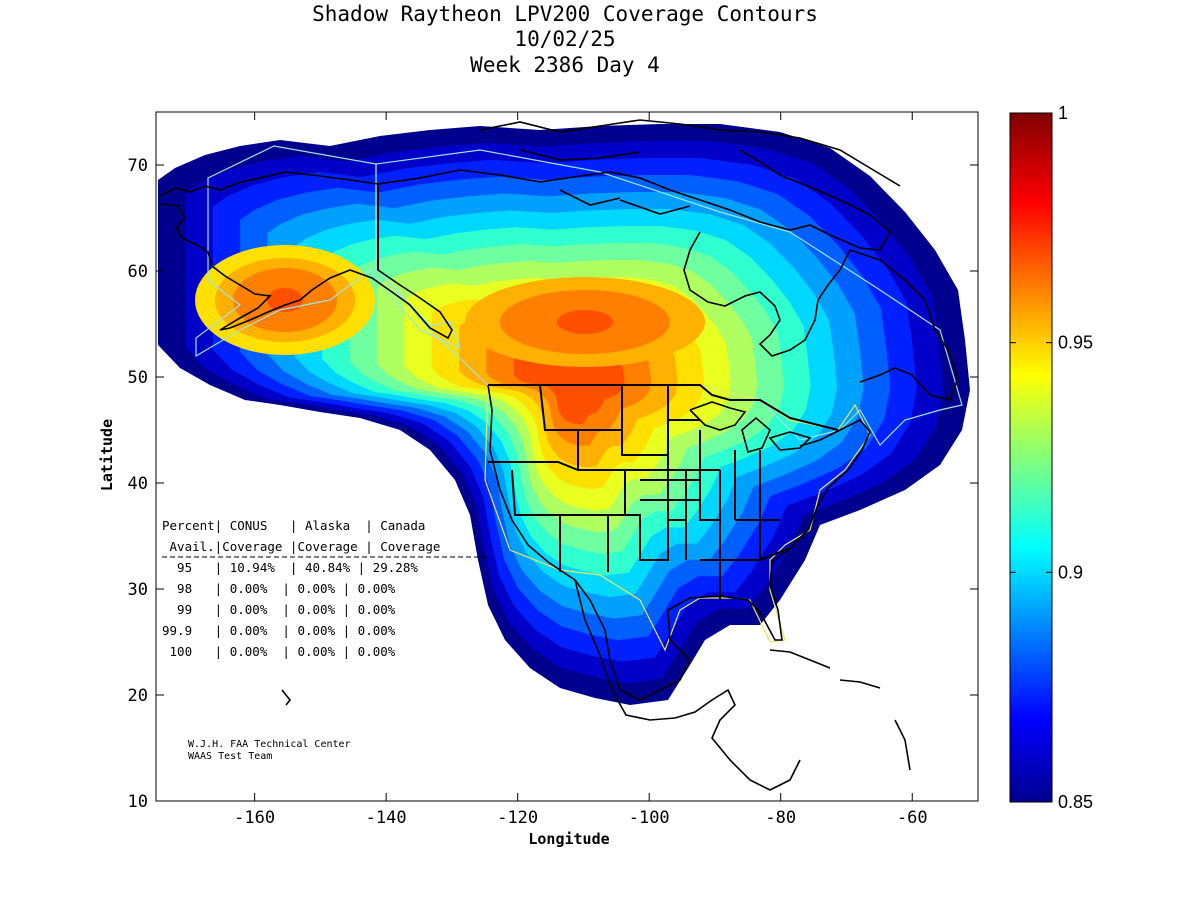 Image resolution: width=1200 pixels, height=900 pixels. What do you see at coordinates (1070, 572) in the screenshot?
I see `colorbar-tick-label: 0.9` at bounding box center [1070, 572].